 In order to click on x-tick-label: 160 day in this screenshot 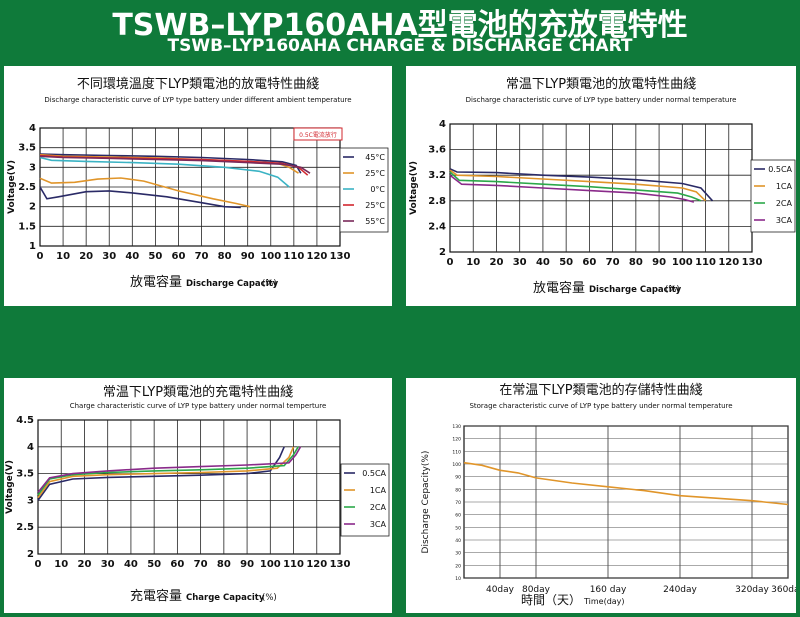, I will do `click(608, 590)`.